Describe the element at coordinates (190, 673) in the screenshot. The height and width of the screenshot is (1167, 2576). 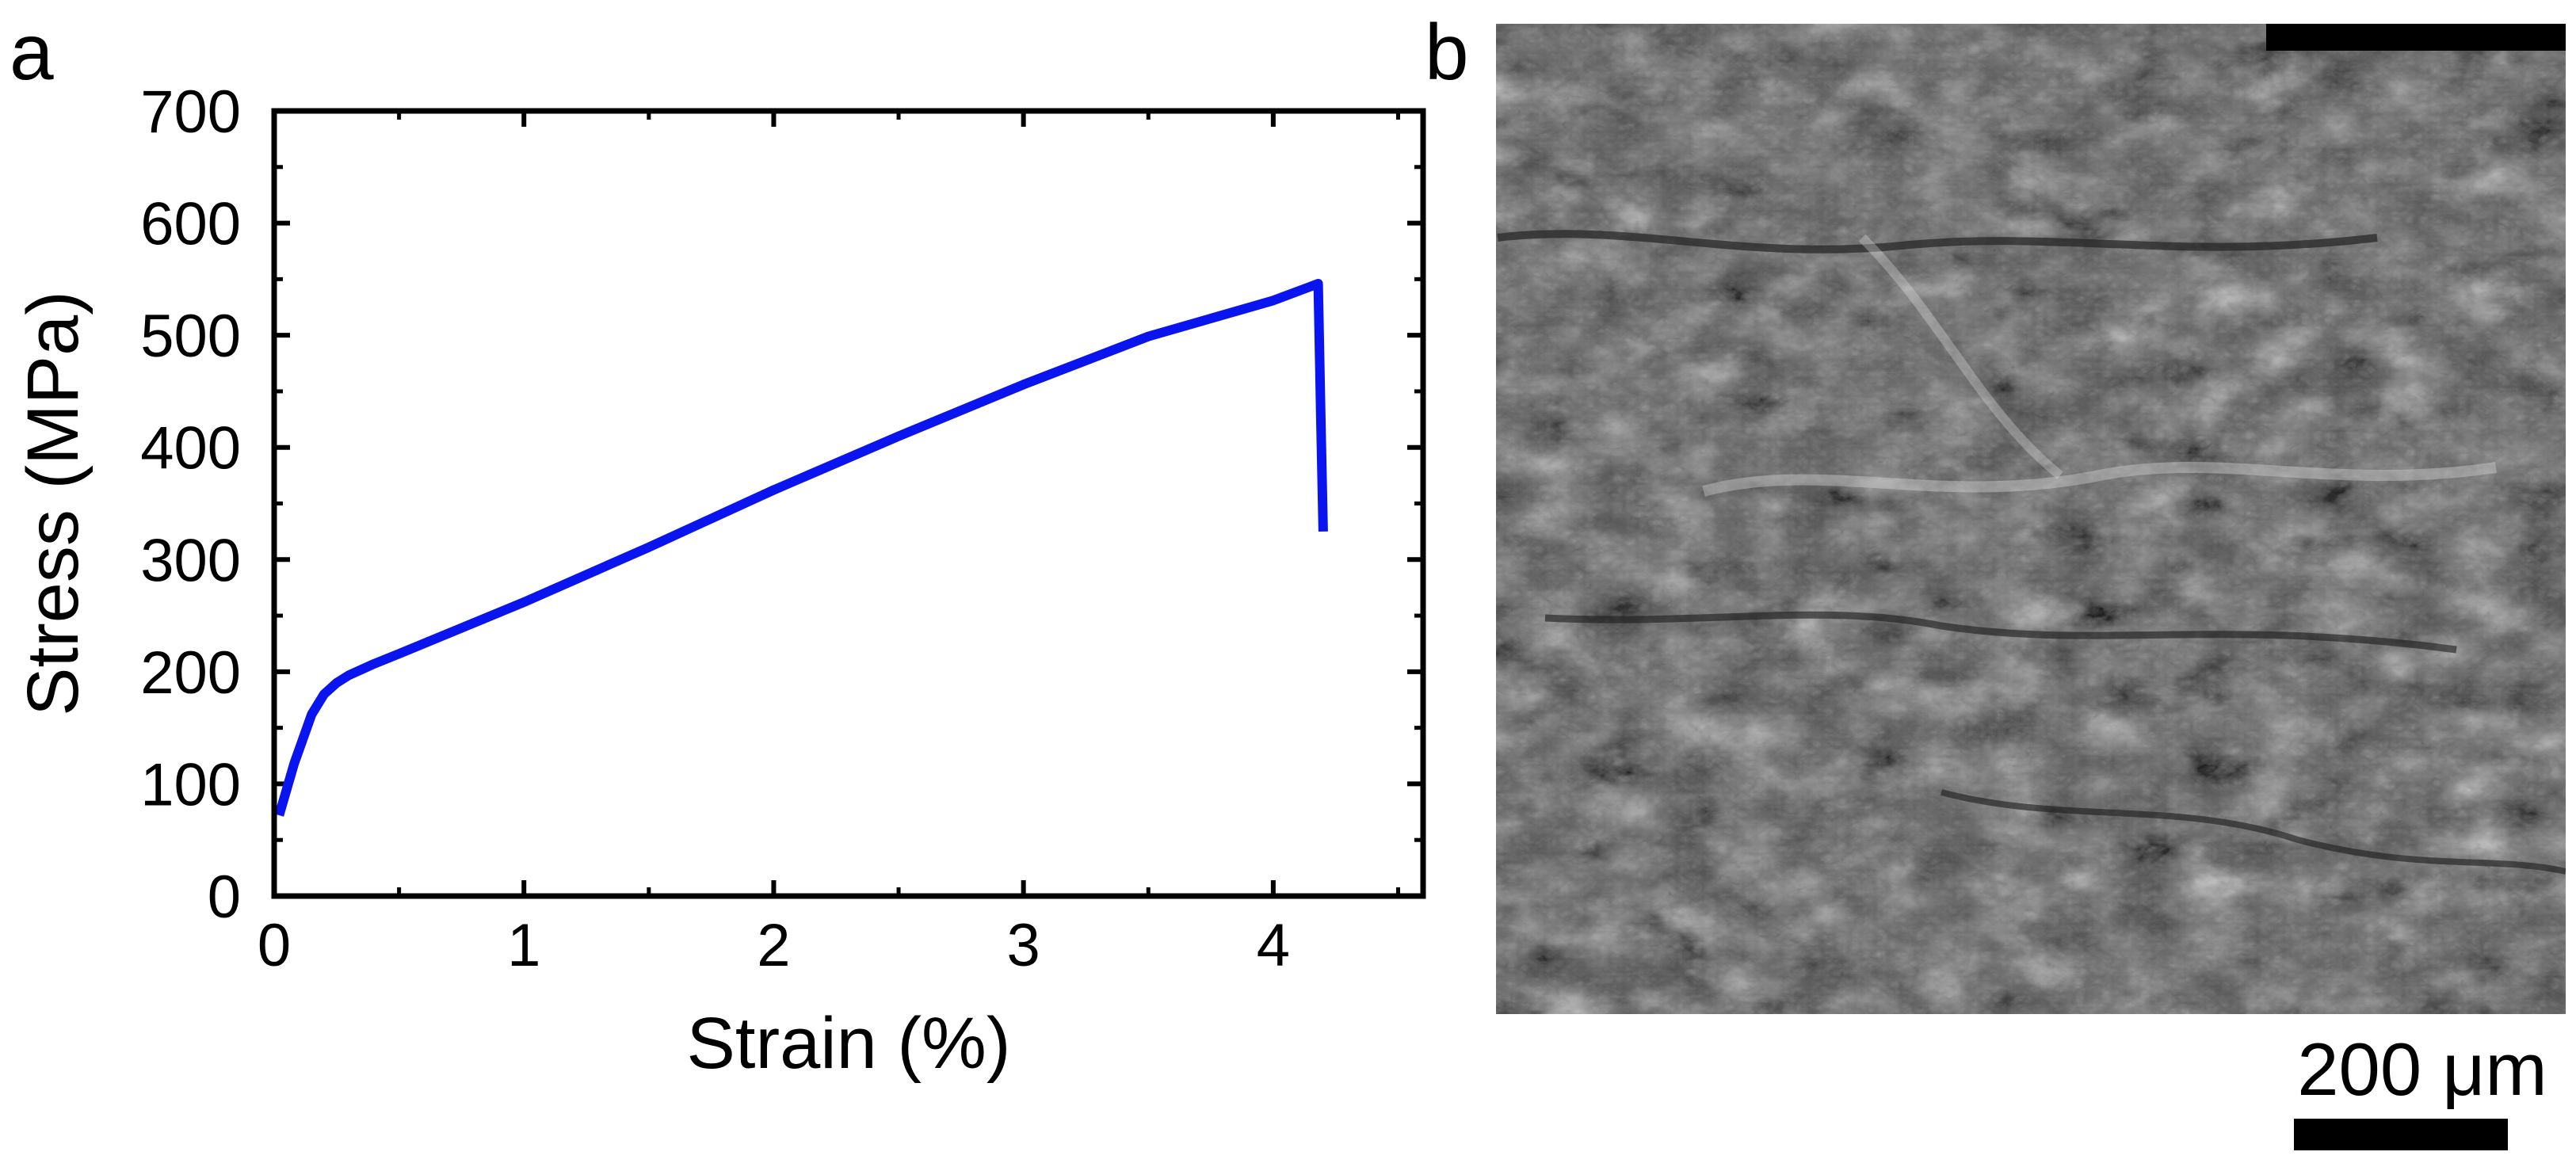
I see `y-tick-label: 200` at that location.